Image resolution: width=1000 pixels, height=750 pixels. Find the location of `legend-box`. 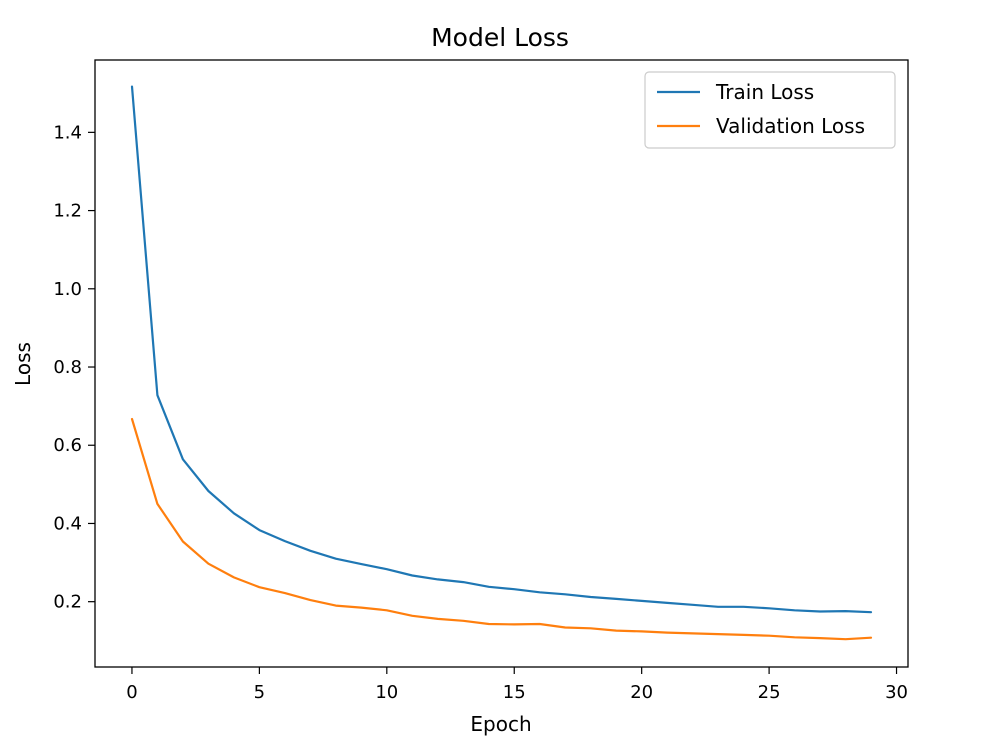

legend-box is located at coordinates (770, 110).